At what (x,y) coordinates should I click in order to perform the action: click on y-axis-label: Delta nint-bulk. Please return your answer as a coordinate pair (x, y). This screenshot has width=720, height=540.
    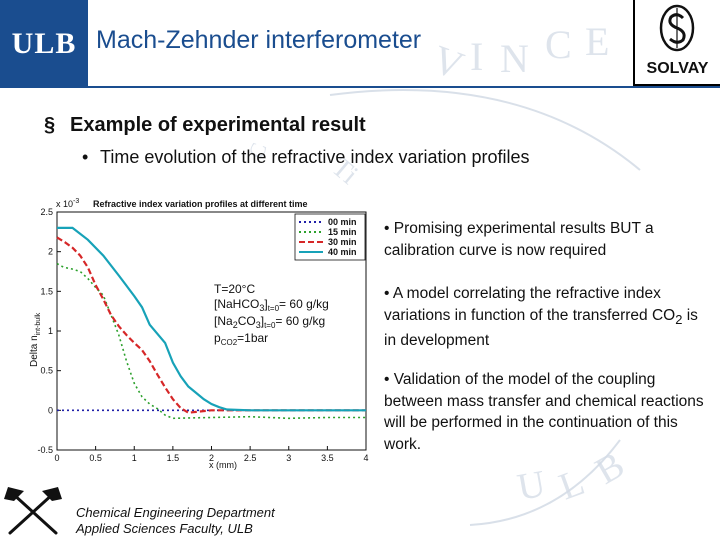
    Looking at the image, I should click on (35, 339).